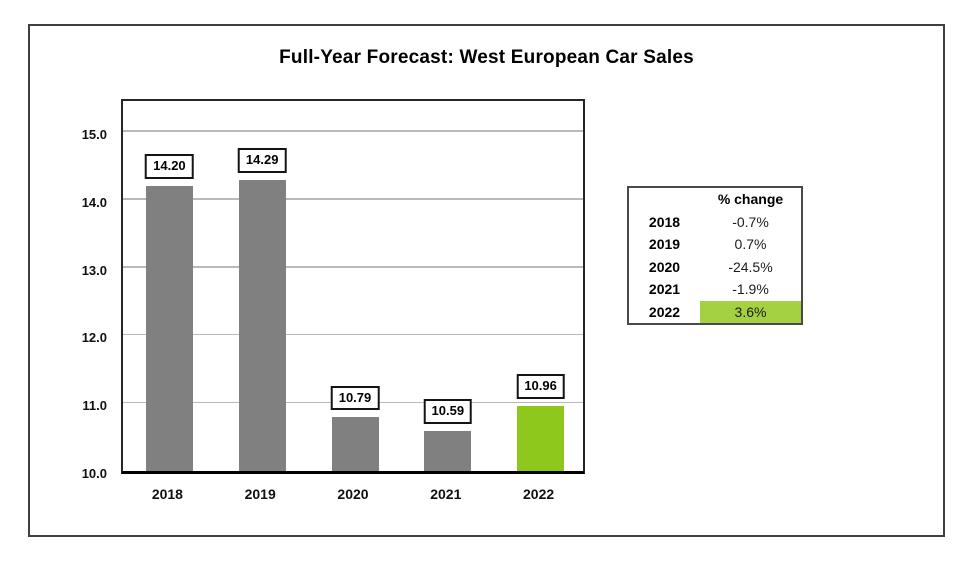  What do you see at coordinates (750, 266) in the screenshot?
I see `table-change-value: -24.5%` at bounding box center [750, 266].